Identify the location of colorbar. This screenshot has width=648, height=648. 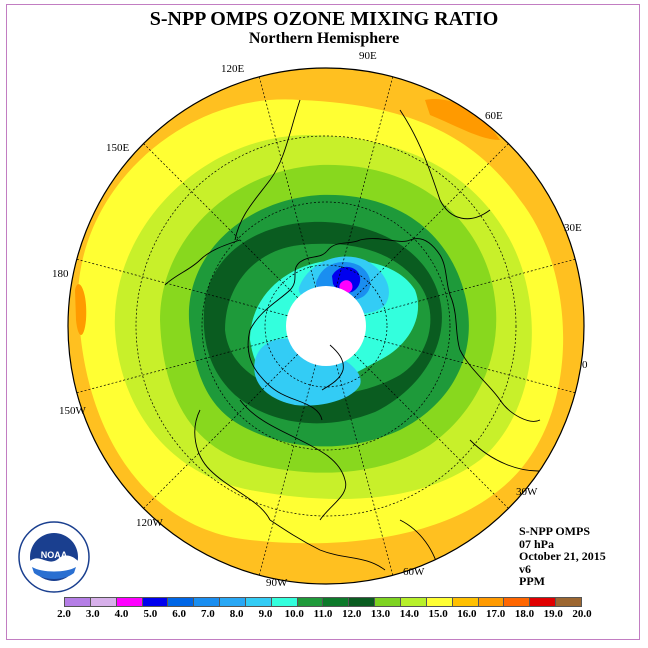
(323, 602).